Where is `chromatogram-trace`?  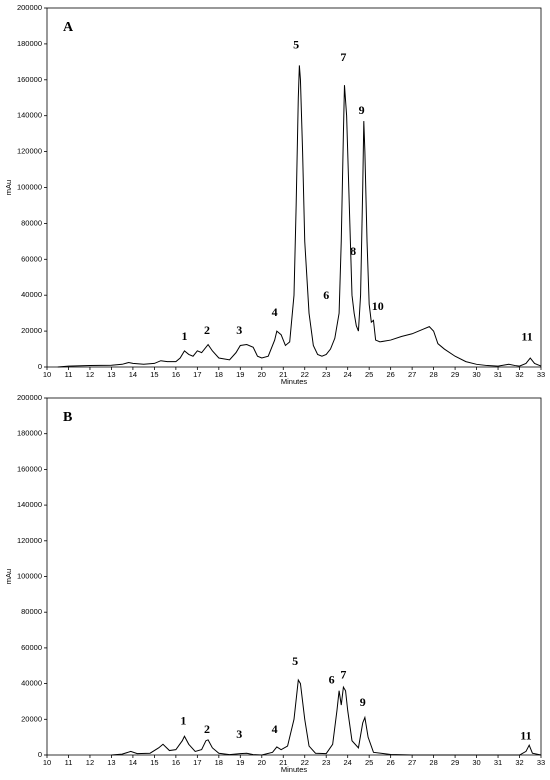
chromatogram-trace is located at coordinates (326, 717).